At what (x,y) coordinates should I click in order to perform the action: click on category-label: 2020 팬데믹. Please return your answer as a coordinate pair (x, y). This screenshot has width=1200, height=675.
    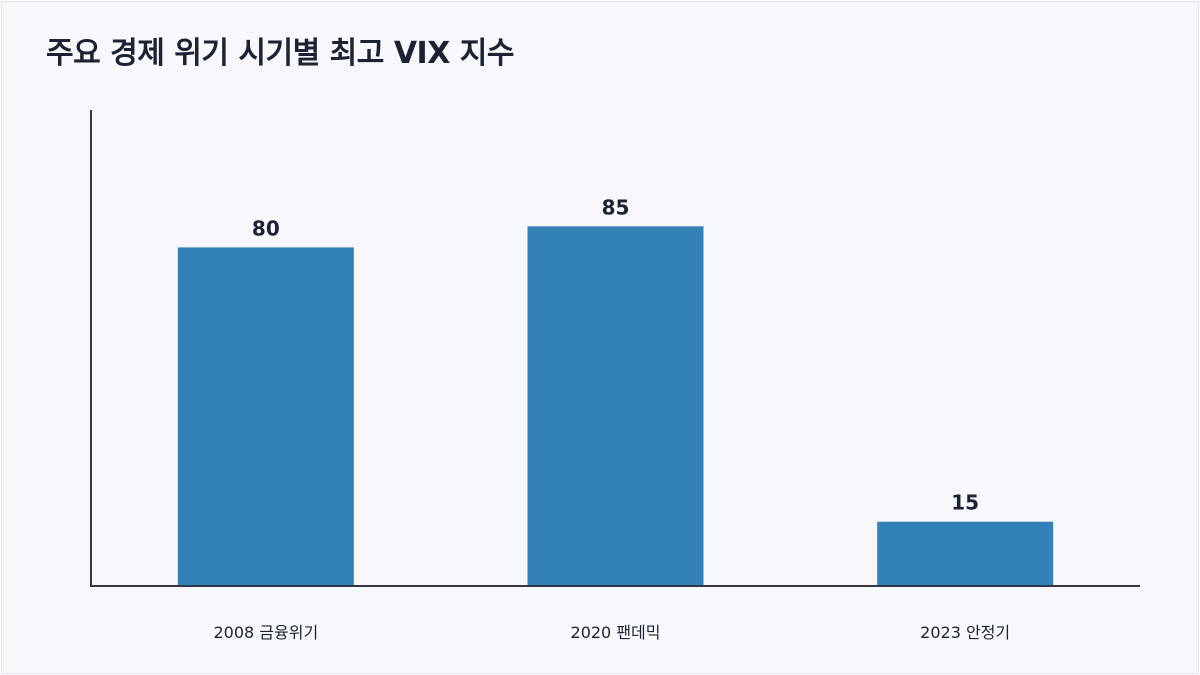
    Looking at the image, I should click on (616, 632).